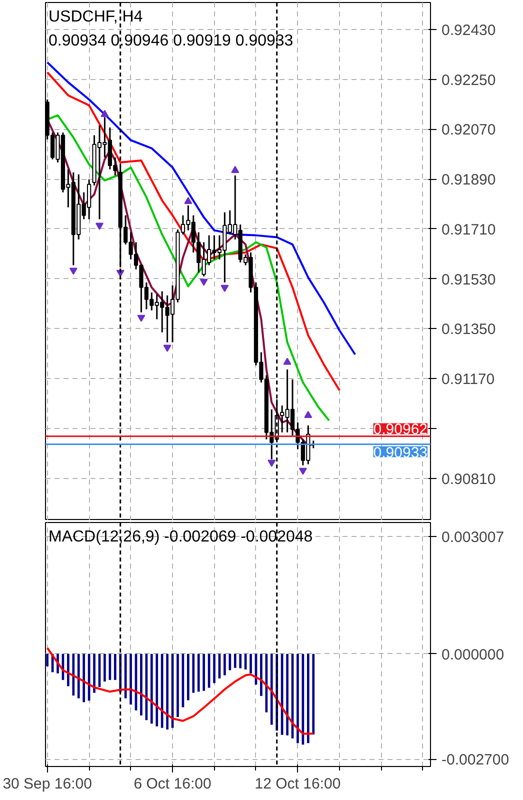 This screenshot has height=800, width=523. I want to click on y-tick-label: 0.91170, so click(468, 379).